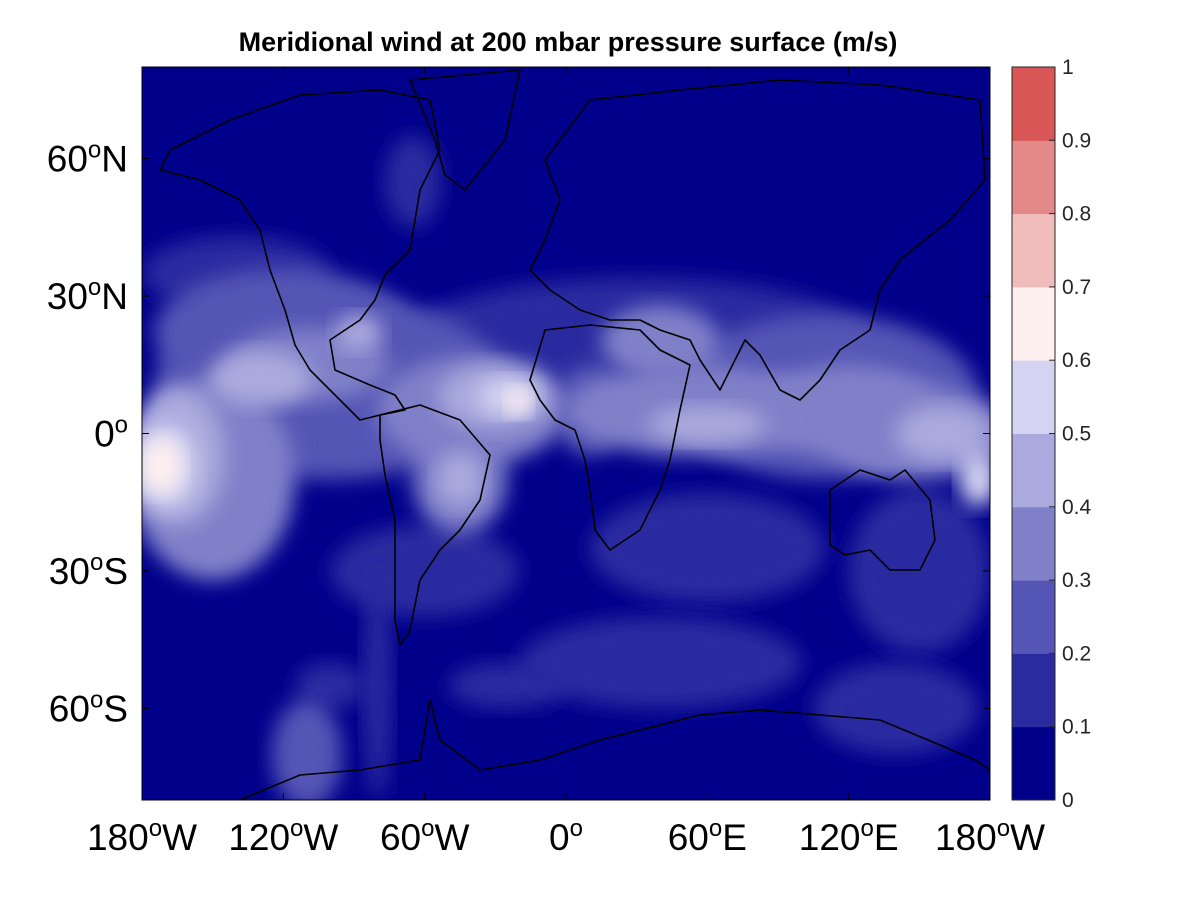  Describe the element at coordinates (88, 570) in the screenshot. I see `y-tick-label: 30oS` at that location.